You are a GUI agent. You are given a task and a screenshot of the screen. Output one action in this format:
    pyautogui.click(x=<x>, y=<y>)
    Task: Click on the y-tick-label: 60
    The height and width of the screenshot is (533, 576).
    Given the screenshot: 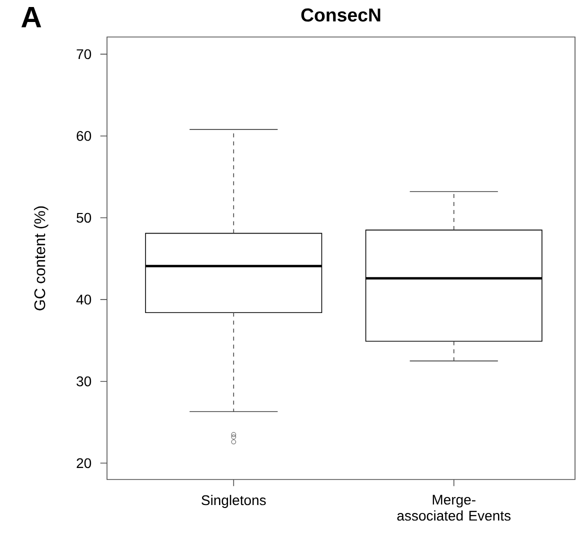 What is the action you would take?
    pyautogui.click(x=84, y=136)
    